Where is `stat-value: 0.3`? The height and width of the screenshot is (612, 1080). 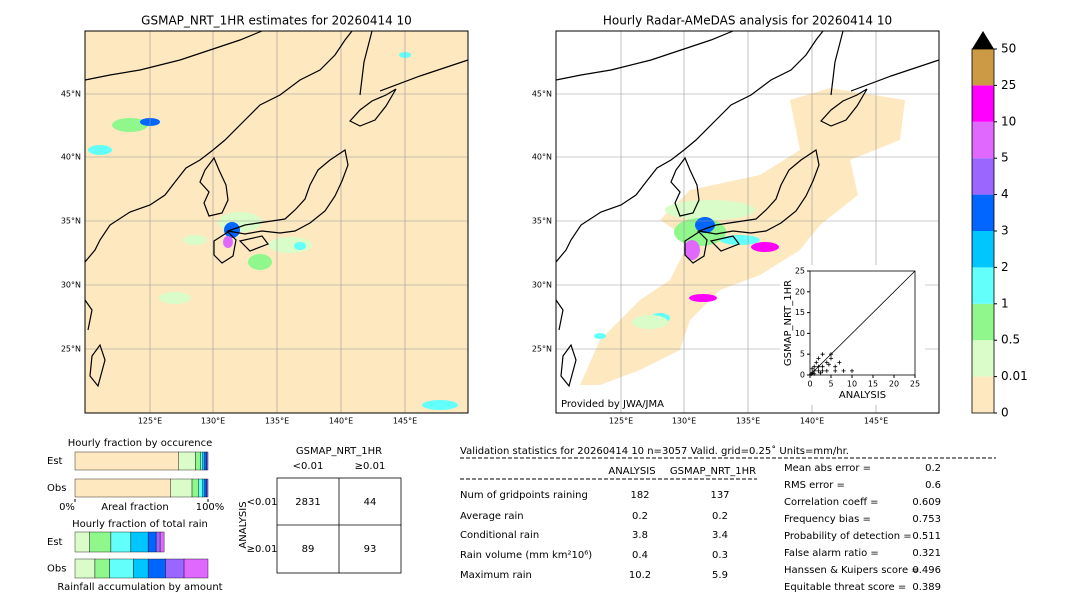 stat-value: 0.3 is located at coordinates (720, 555).